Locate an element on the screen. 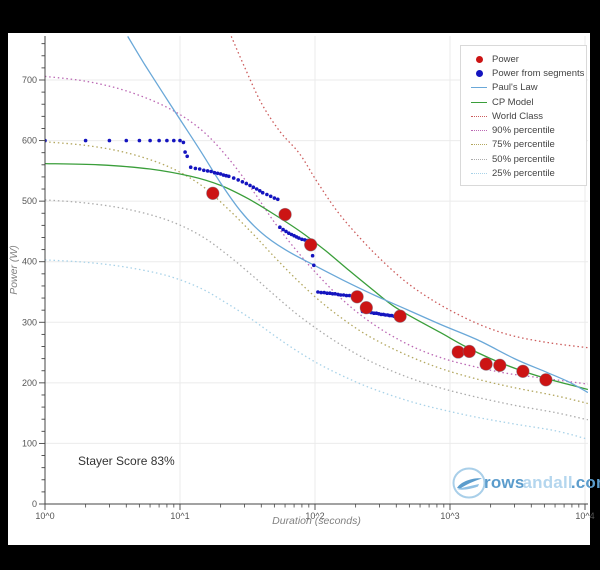 Image resolution: width=600 pixels, height=570 pixels. legend-item-power-from-segments: Power from segments is located at coordinates (523, 73).